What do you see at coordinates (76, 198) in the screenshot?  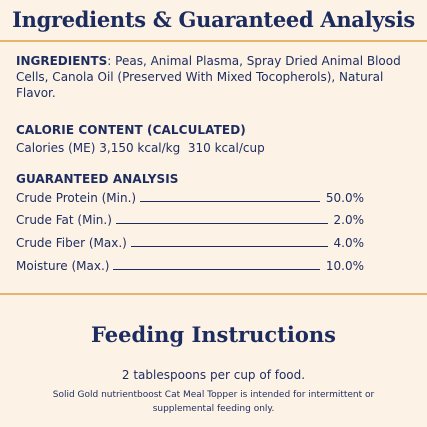 I see `analysis-row-label: Crude Protein (Min.)` at bounding box center [76, 198].